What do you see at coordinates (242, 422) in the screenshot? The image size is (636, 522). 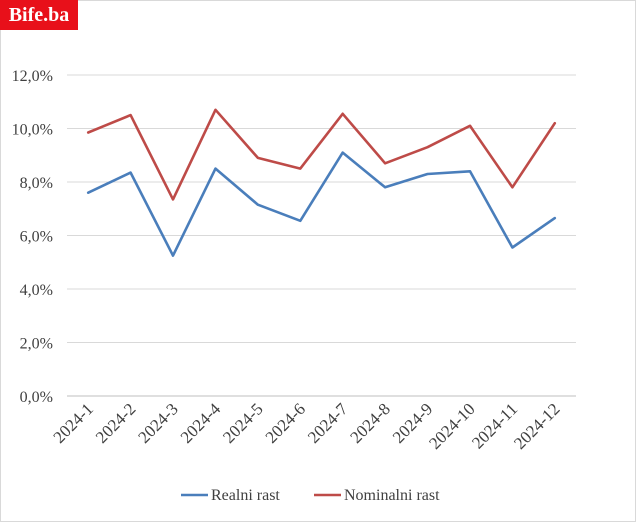 I see `x-tick-label: 2024-5` at bounding box center [242, 422].